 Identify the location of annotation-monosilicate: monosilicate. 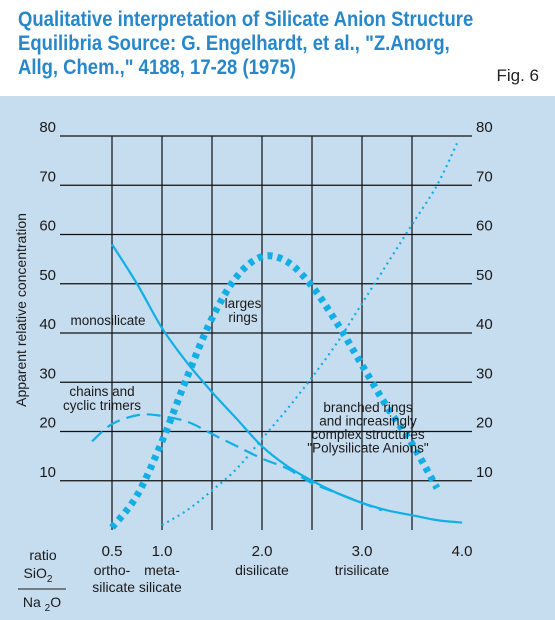
(107, 320).